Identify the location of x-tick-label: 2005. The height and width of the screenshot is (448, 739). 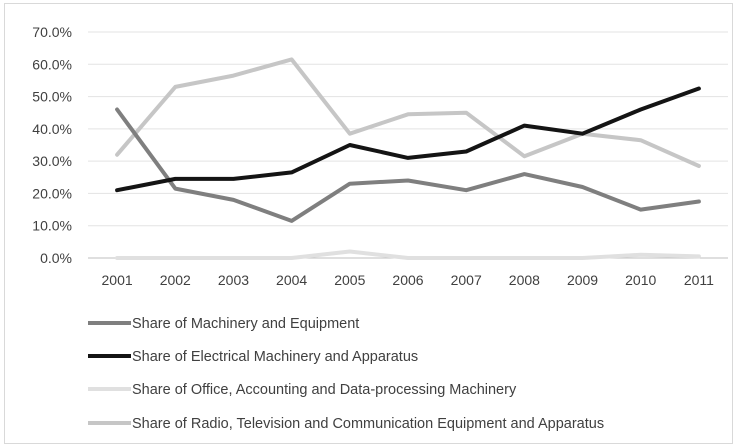
(349, 280).